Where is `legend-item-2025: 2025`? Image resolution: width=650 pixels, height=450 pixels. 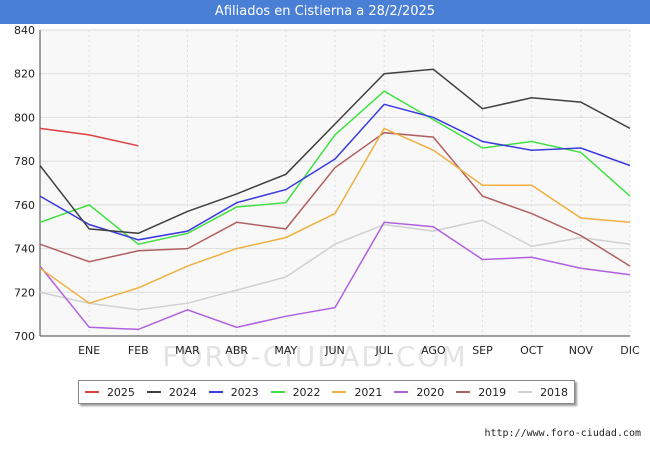 legend-item-2025: 2025 is located at coordinates (109, 392).